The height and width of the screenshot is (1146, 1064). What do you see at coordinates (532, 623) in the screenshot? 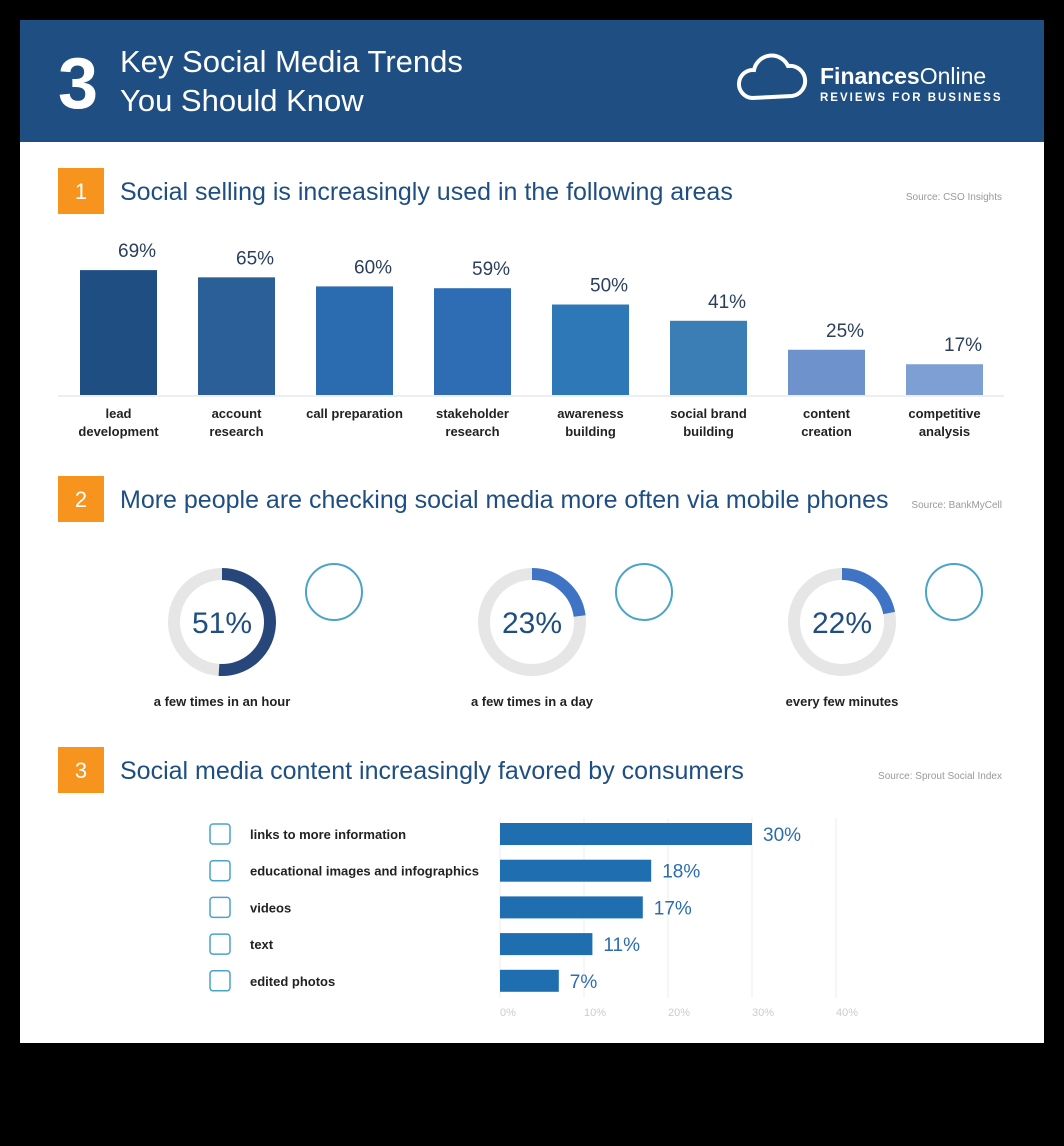
I see `donut-value: 23%` at bounding box center [532, 623].